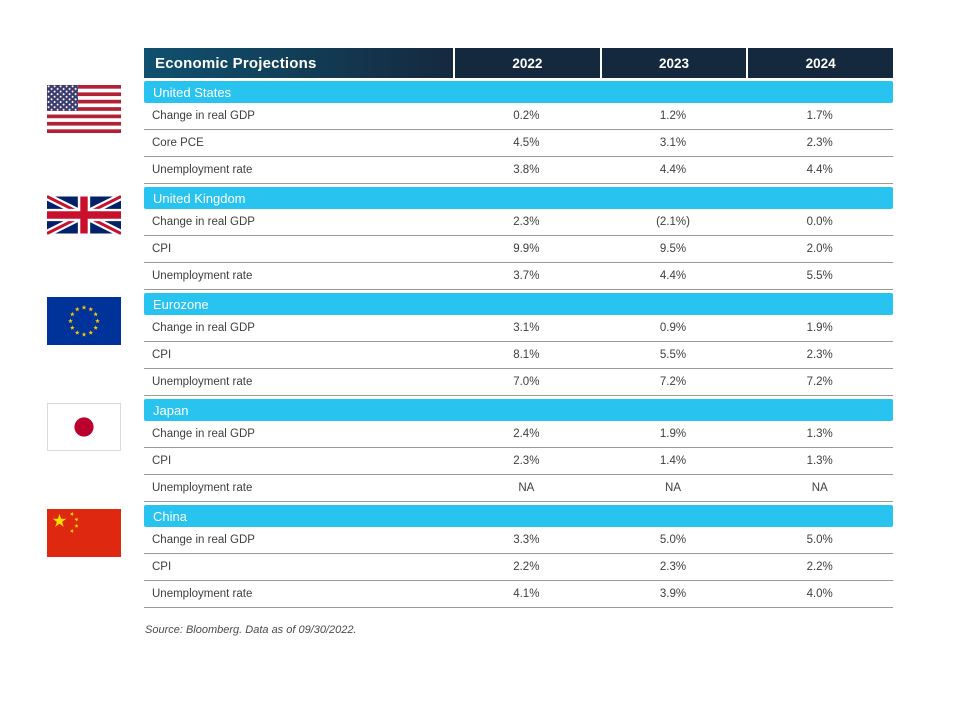  I want to click on table-row: CPI 2.3% 1.4% 1.3%, so click(518, 461).